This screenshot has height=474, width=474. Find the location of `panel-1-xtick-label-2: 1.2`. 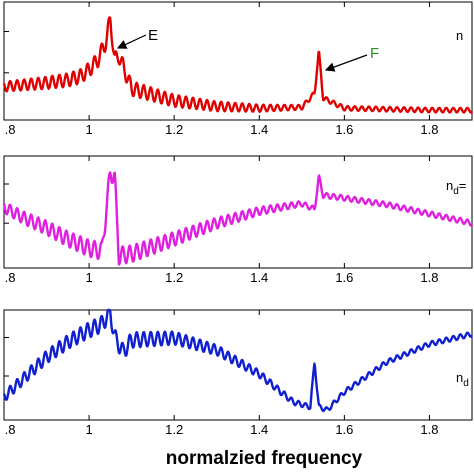

panel-1-xtick-label-2: 1.2 is located at coordinates (174, 129).